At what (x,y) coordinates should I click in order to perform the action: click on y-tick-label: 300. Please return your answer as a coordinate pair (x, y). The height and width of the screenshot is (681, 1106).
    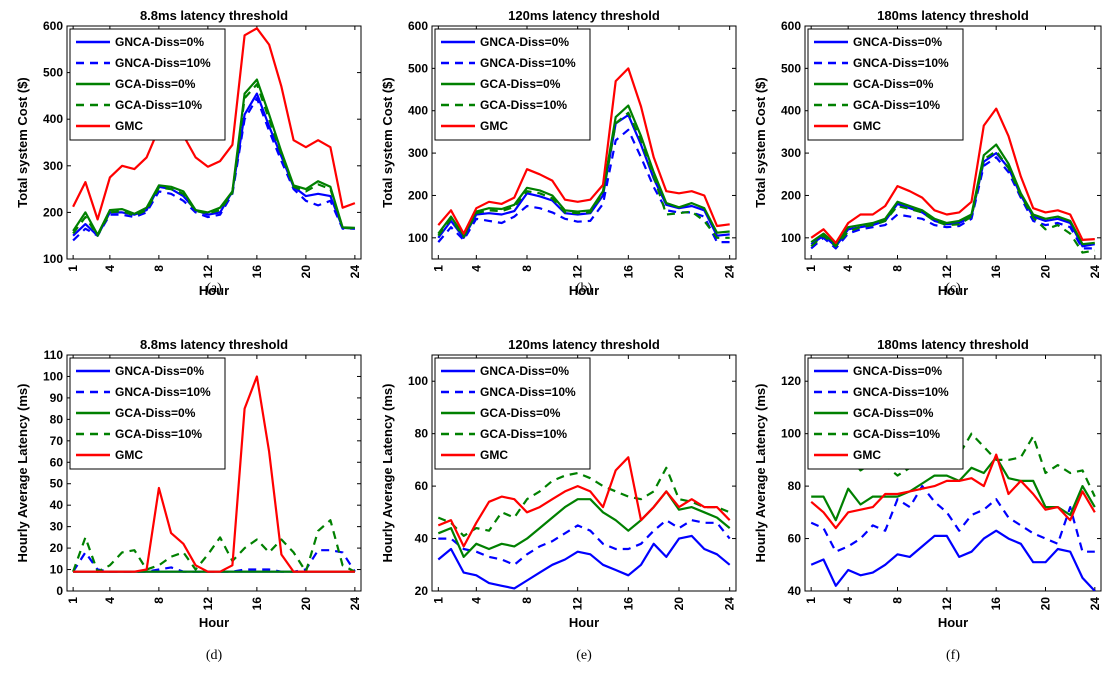
    Looking at the image, I should click on (791, 153).